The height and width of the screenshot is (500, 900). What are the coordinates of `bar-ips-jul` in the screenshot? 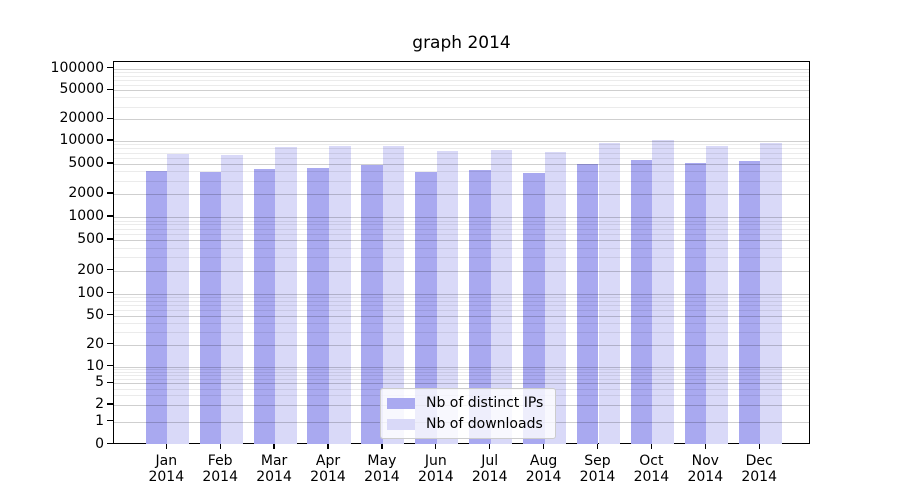 It's located at (480, 307).